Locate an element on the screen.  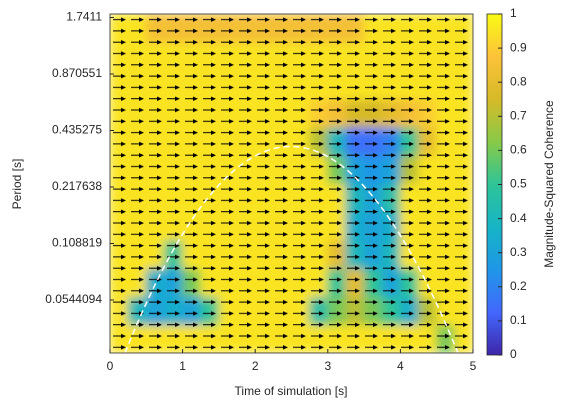
y-tick-label: 0.870551 is located at coordinates (77, 73).